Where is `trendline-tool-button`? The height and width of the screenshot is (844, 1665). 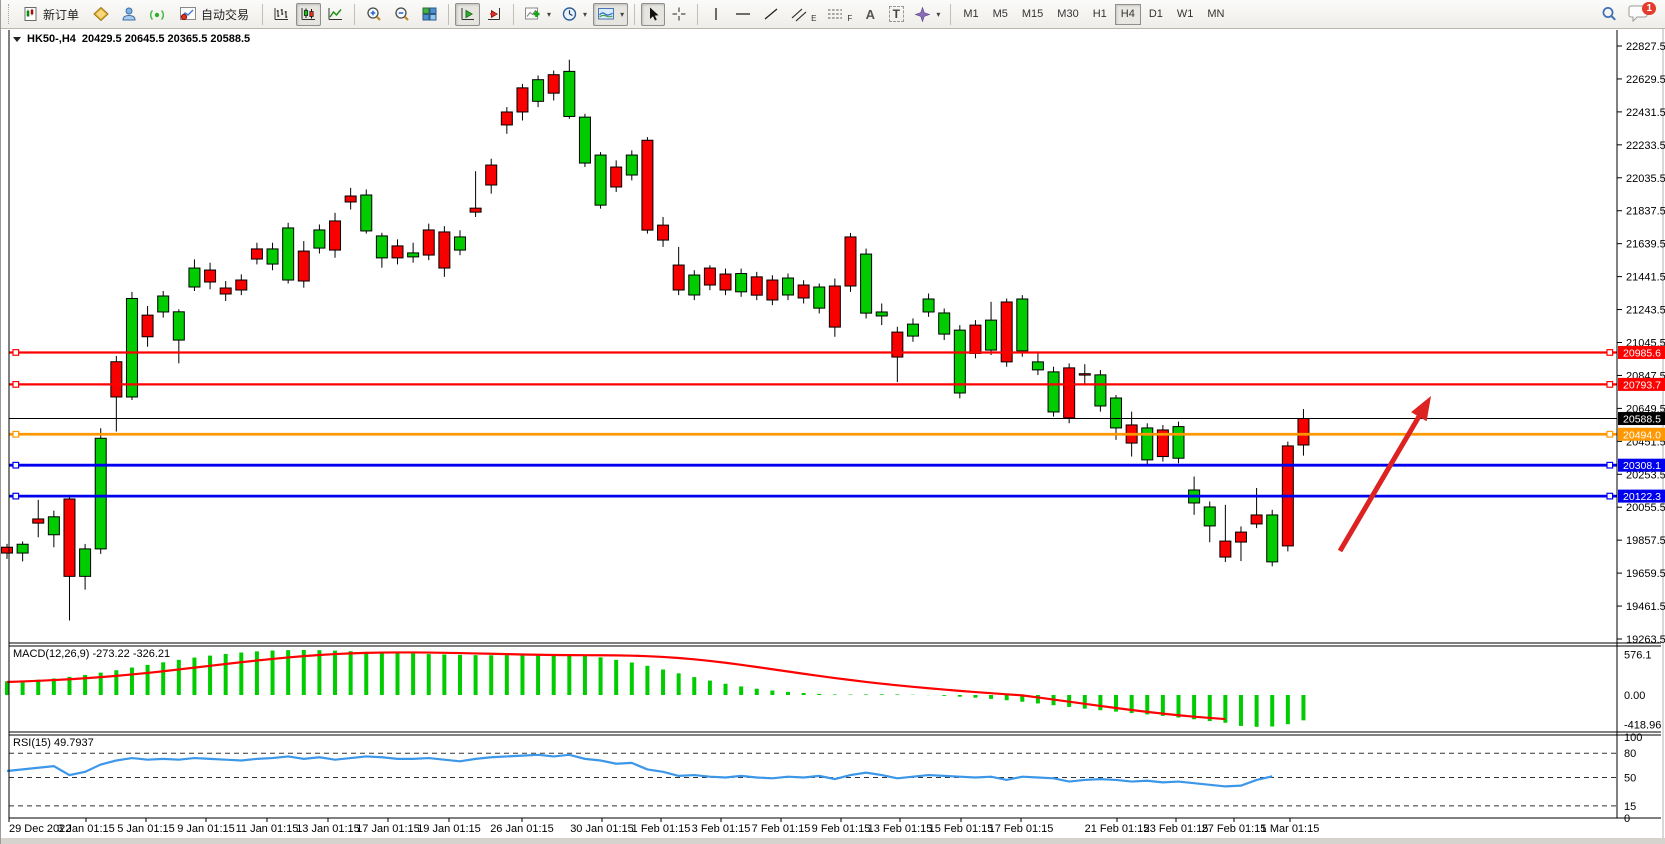 trendline-tool-button is located at coordinates (771, 14).